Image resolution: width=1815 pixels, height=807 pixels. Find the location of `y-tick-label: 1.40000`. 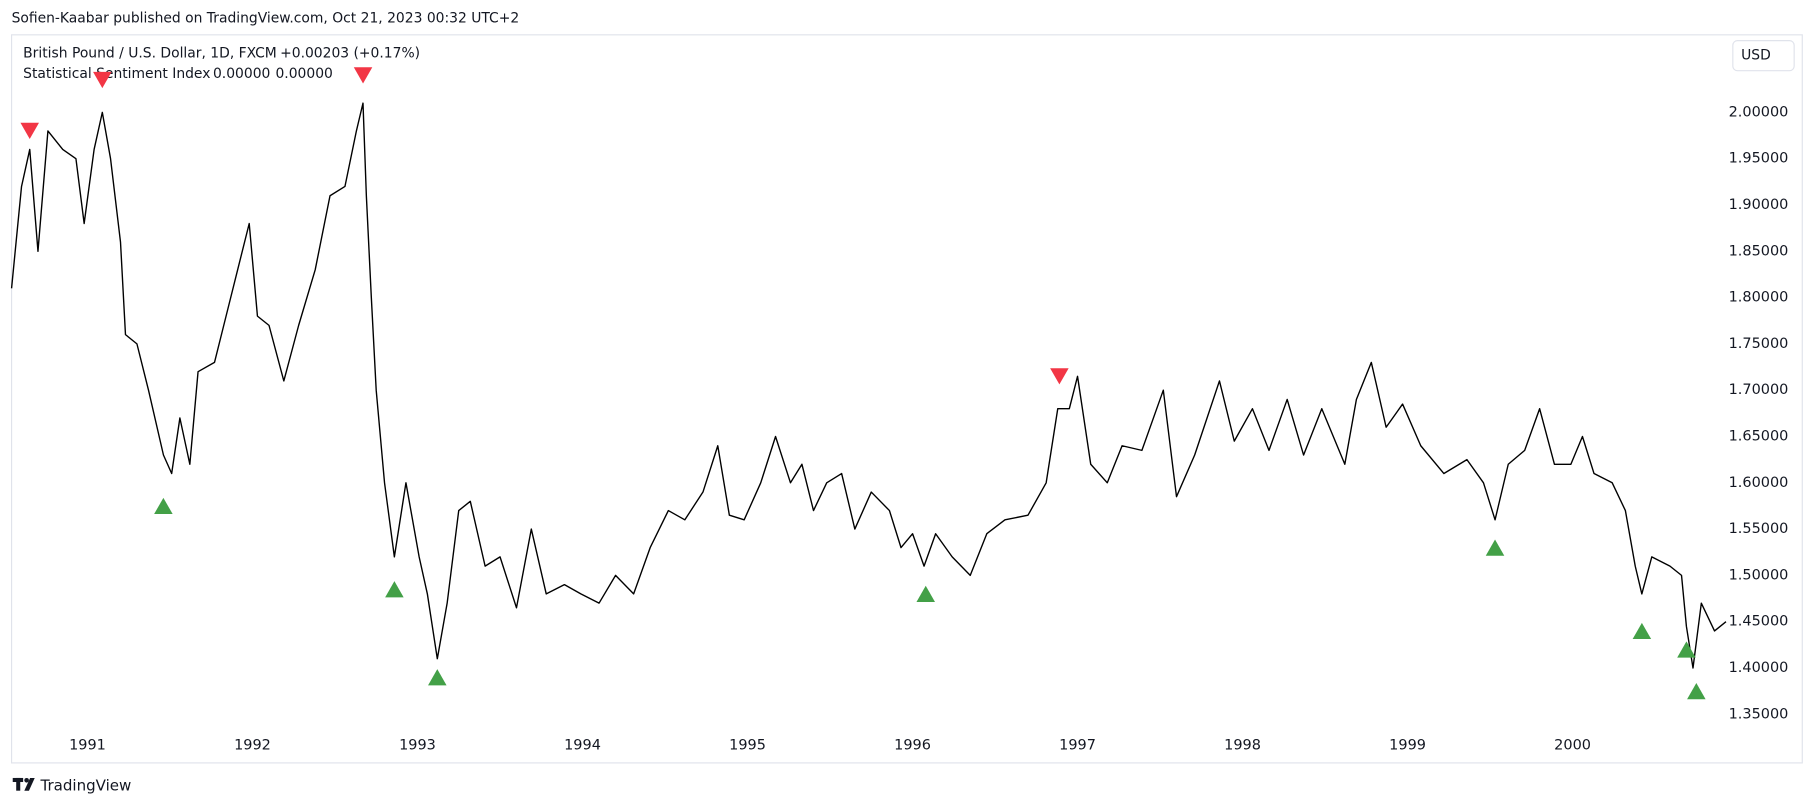

y-tick-label: 1.40000 is located at coordinates (1759, 668).